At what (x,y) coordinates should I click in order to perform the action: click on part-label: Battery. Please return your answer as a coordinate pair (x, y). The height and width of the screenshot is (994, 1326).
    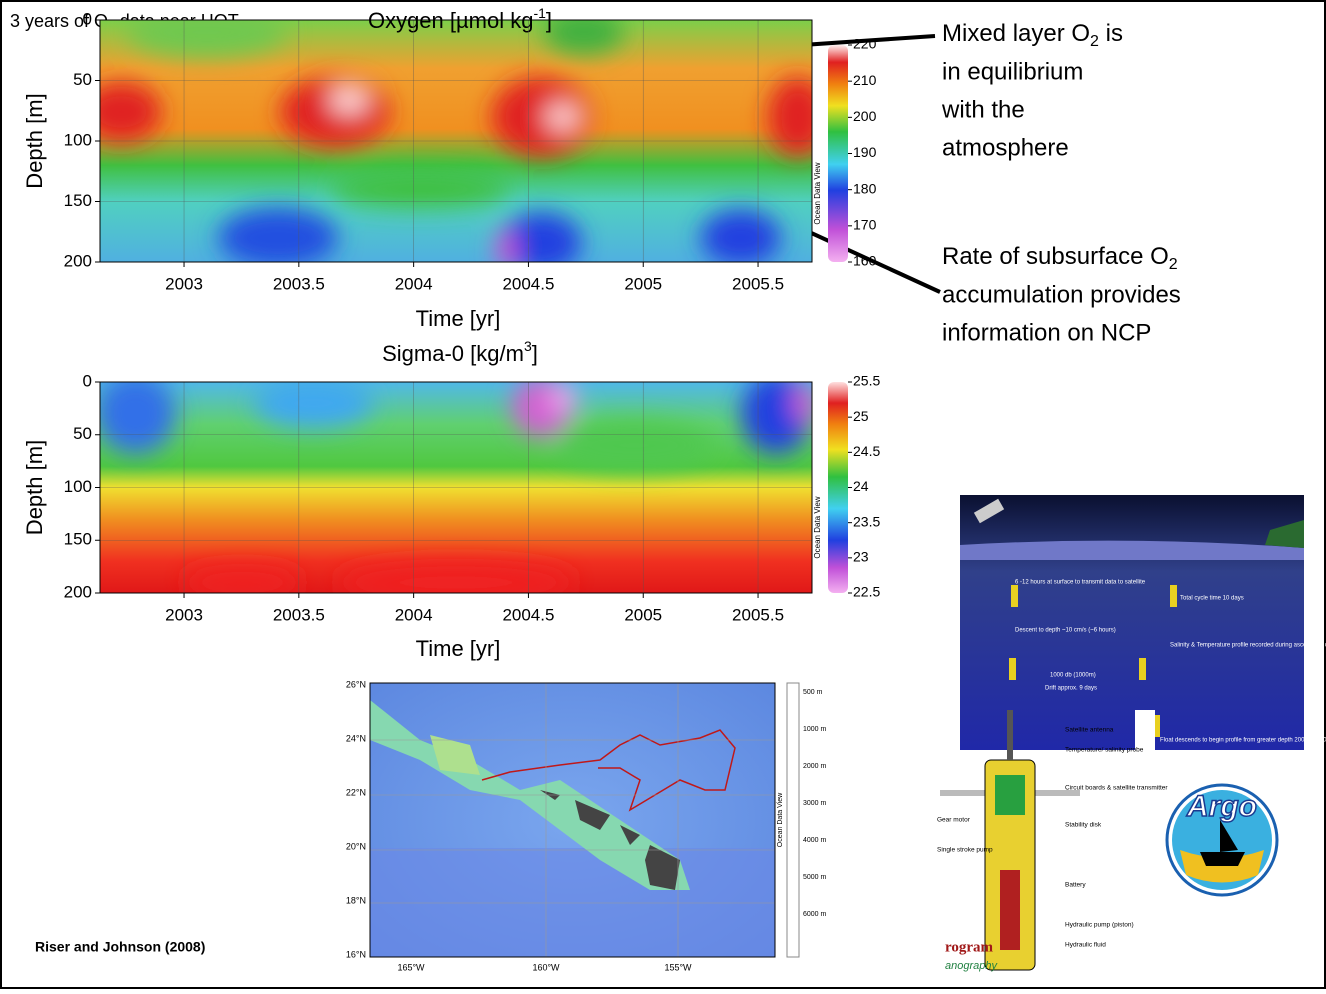
    Looking at the image, I should click on (1075, 885).